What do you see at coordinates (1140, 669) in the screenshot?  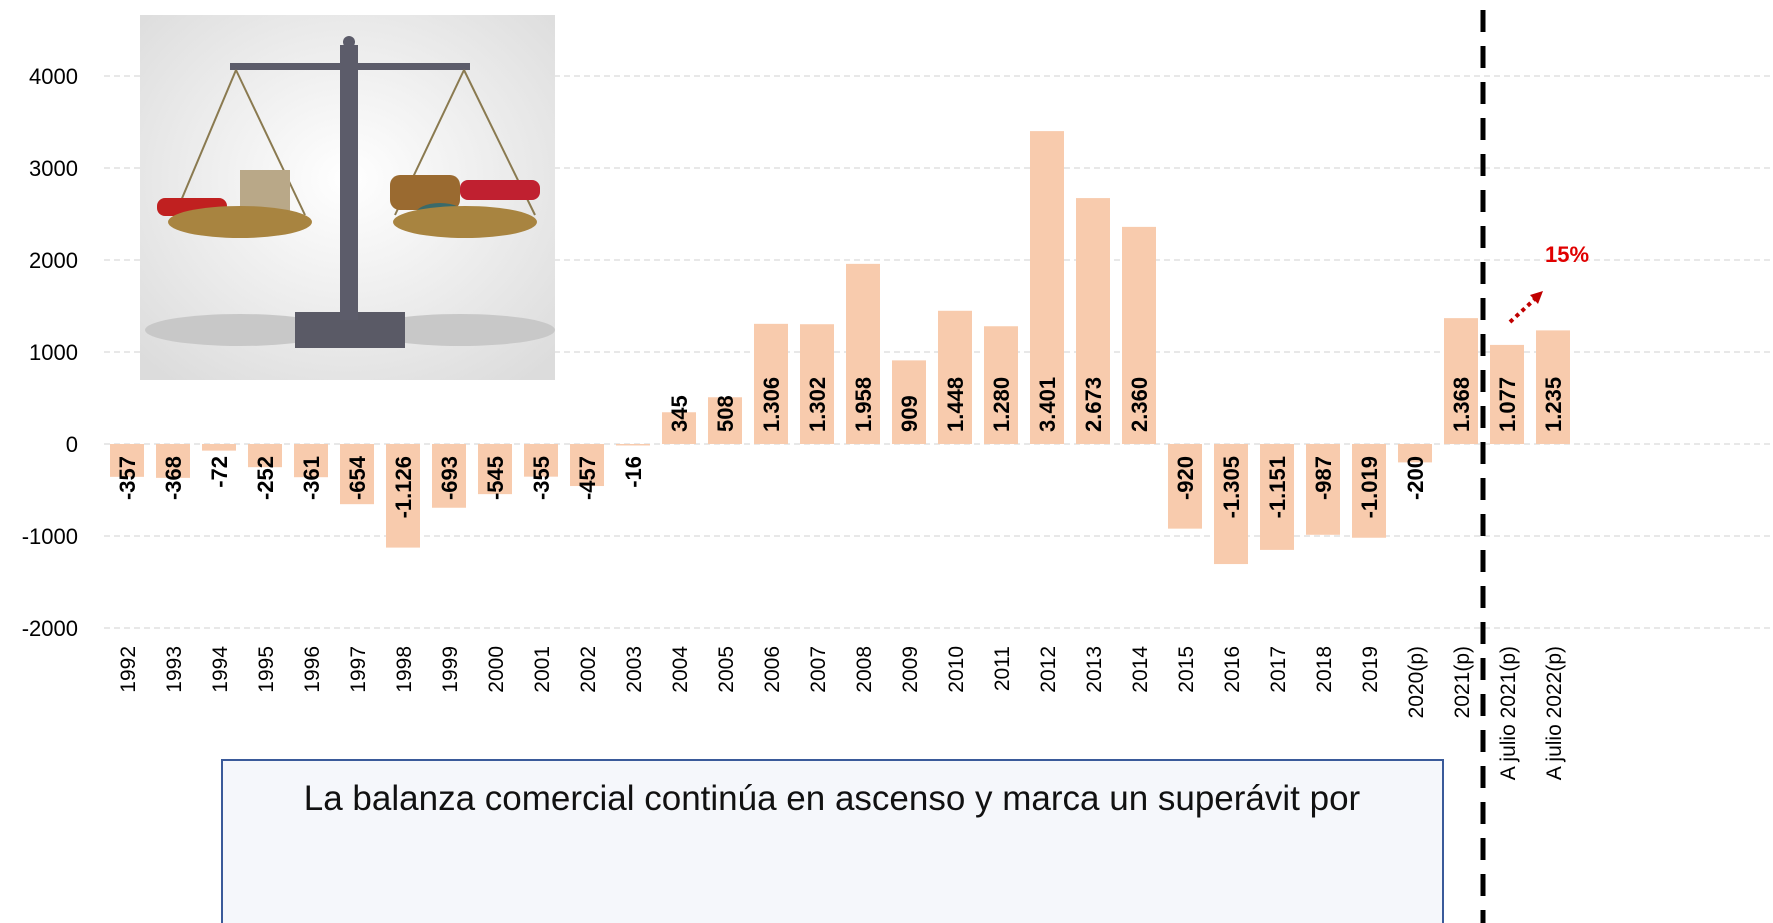 I see `x-tick-label: 2014` at bounding box center [1140, 669].